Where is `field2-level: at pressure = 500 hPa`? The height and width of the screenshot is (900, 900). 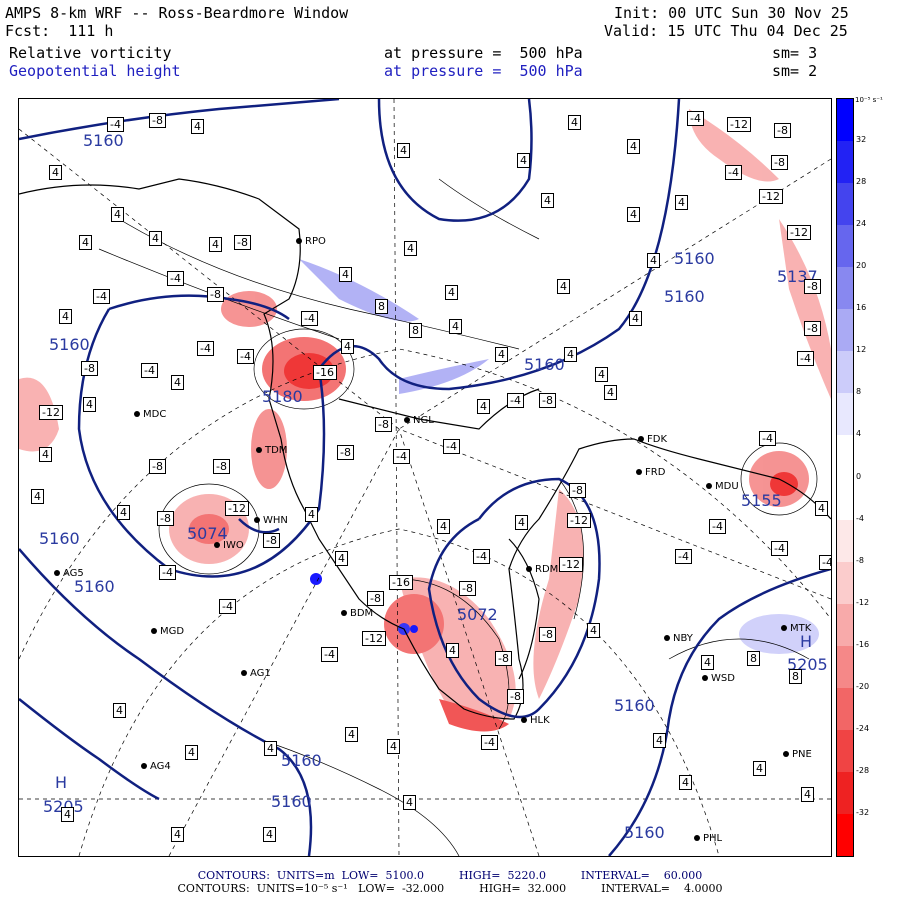
field2-level: at pressure = 500 hPa is located at coordinates (483, 71).